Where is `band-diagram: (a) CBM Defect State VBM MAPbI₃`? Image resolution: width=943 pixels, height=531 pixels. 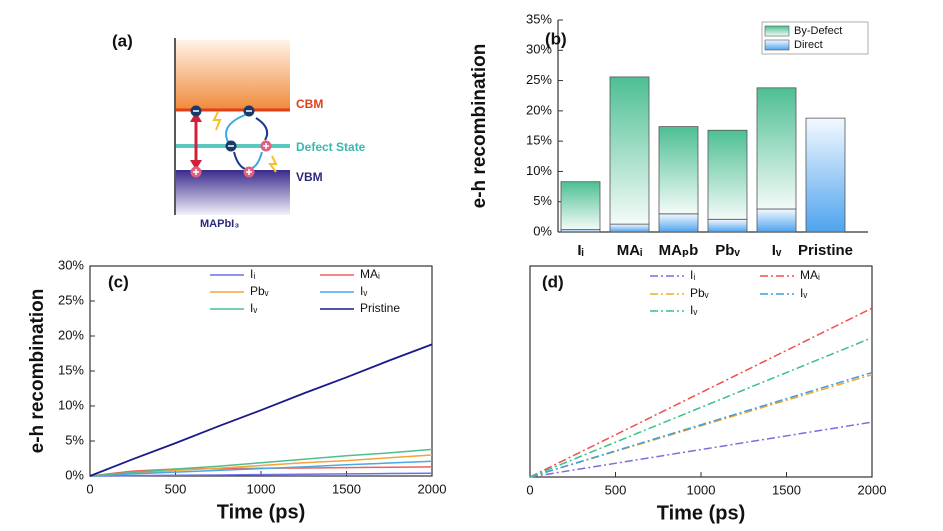 band-diagram: (a) CBM Defect State VBM MAPbI₃ is located at coordinates (239, 130).